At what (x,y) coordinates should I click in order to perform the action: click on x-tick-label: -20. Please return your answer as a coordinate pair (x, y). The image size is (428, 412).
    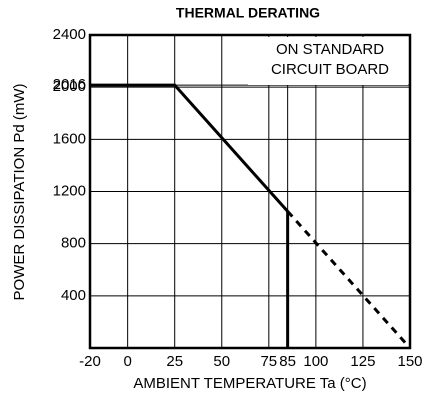
    Looking at the image, I should click on (90, 361).